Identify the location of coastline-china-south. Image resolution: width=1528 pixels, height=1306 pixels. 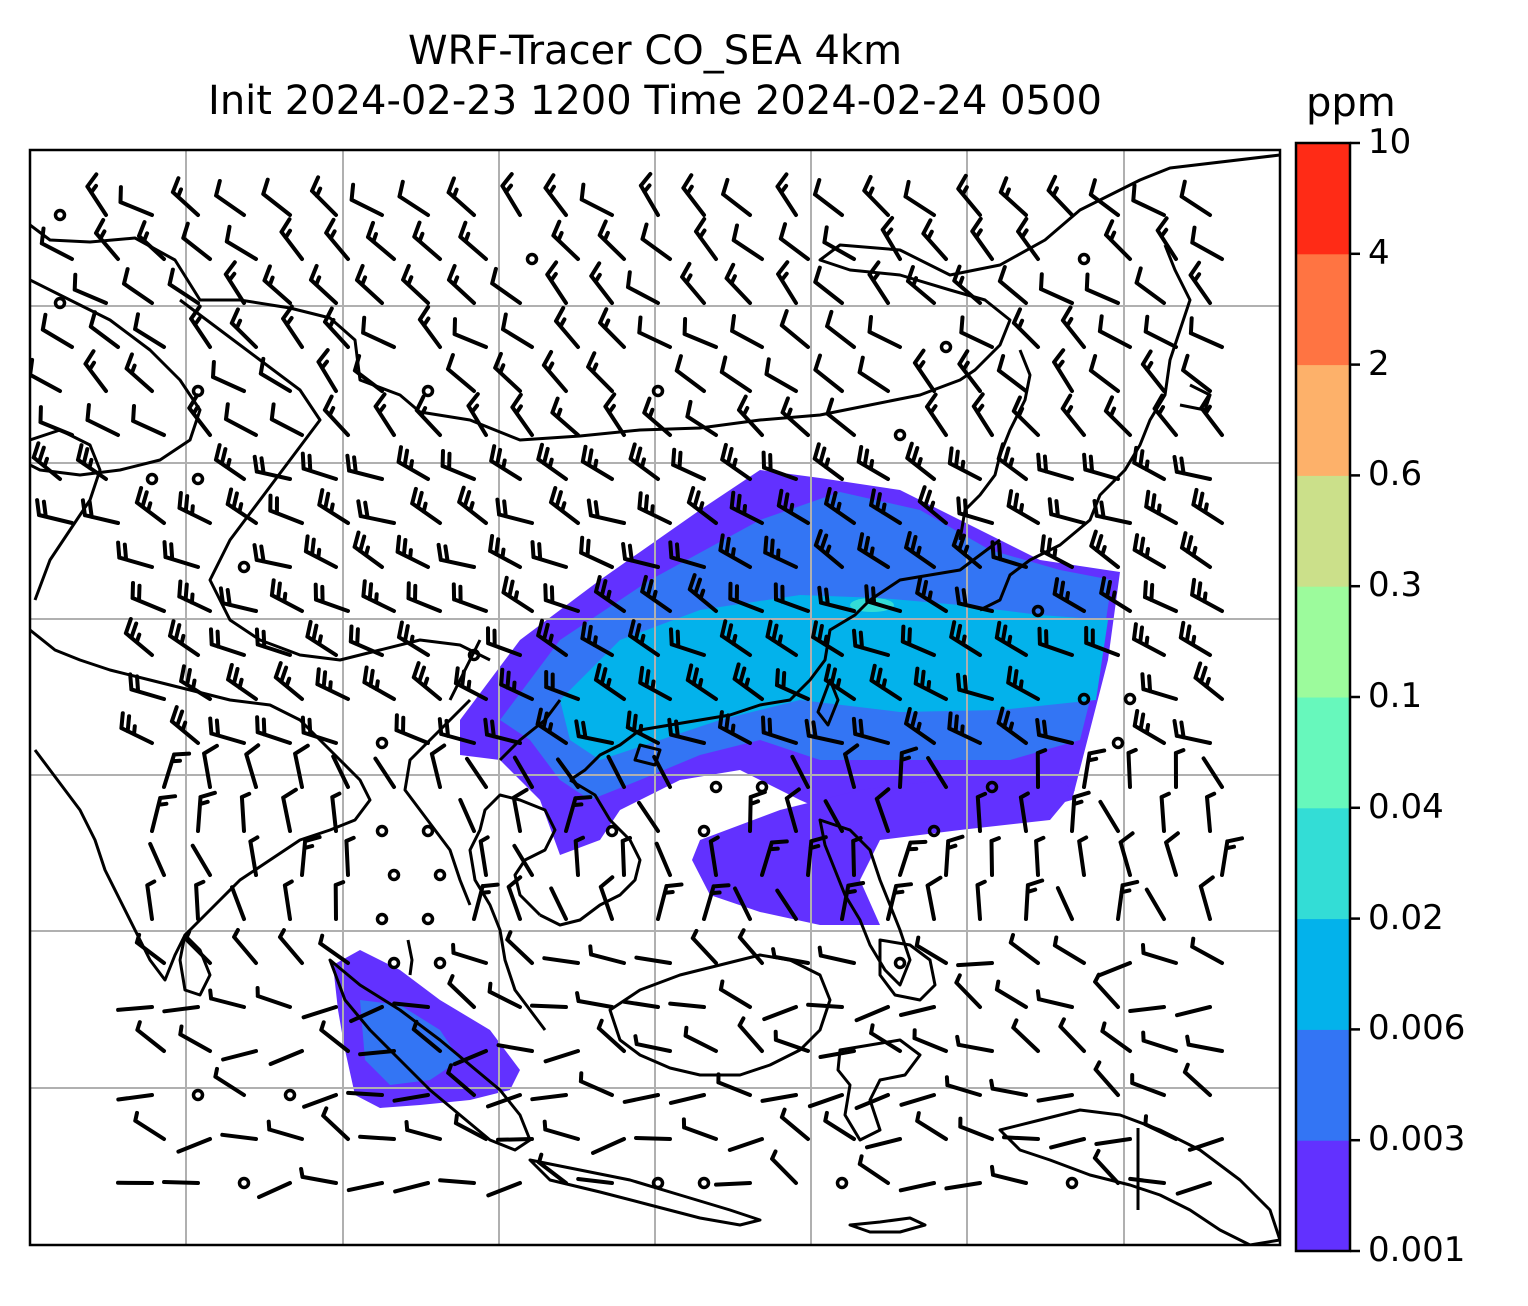
(785, 660).